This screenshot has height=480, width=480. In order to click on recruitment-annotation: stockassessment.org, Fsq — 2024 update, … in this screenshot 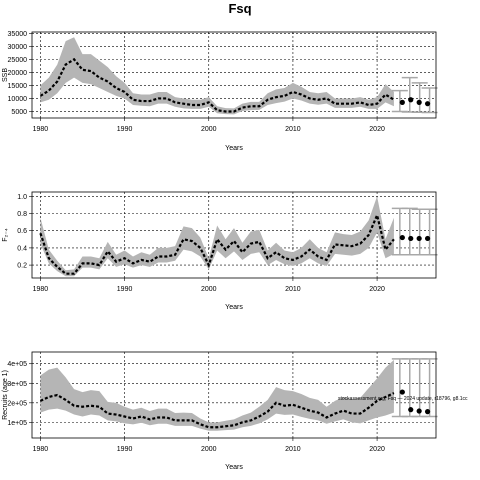, I will do `click(403, 399)`.